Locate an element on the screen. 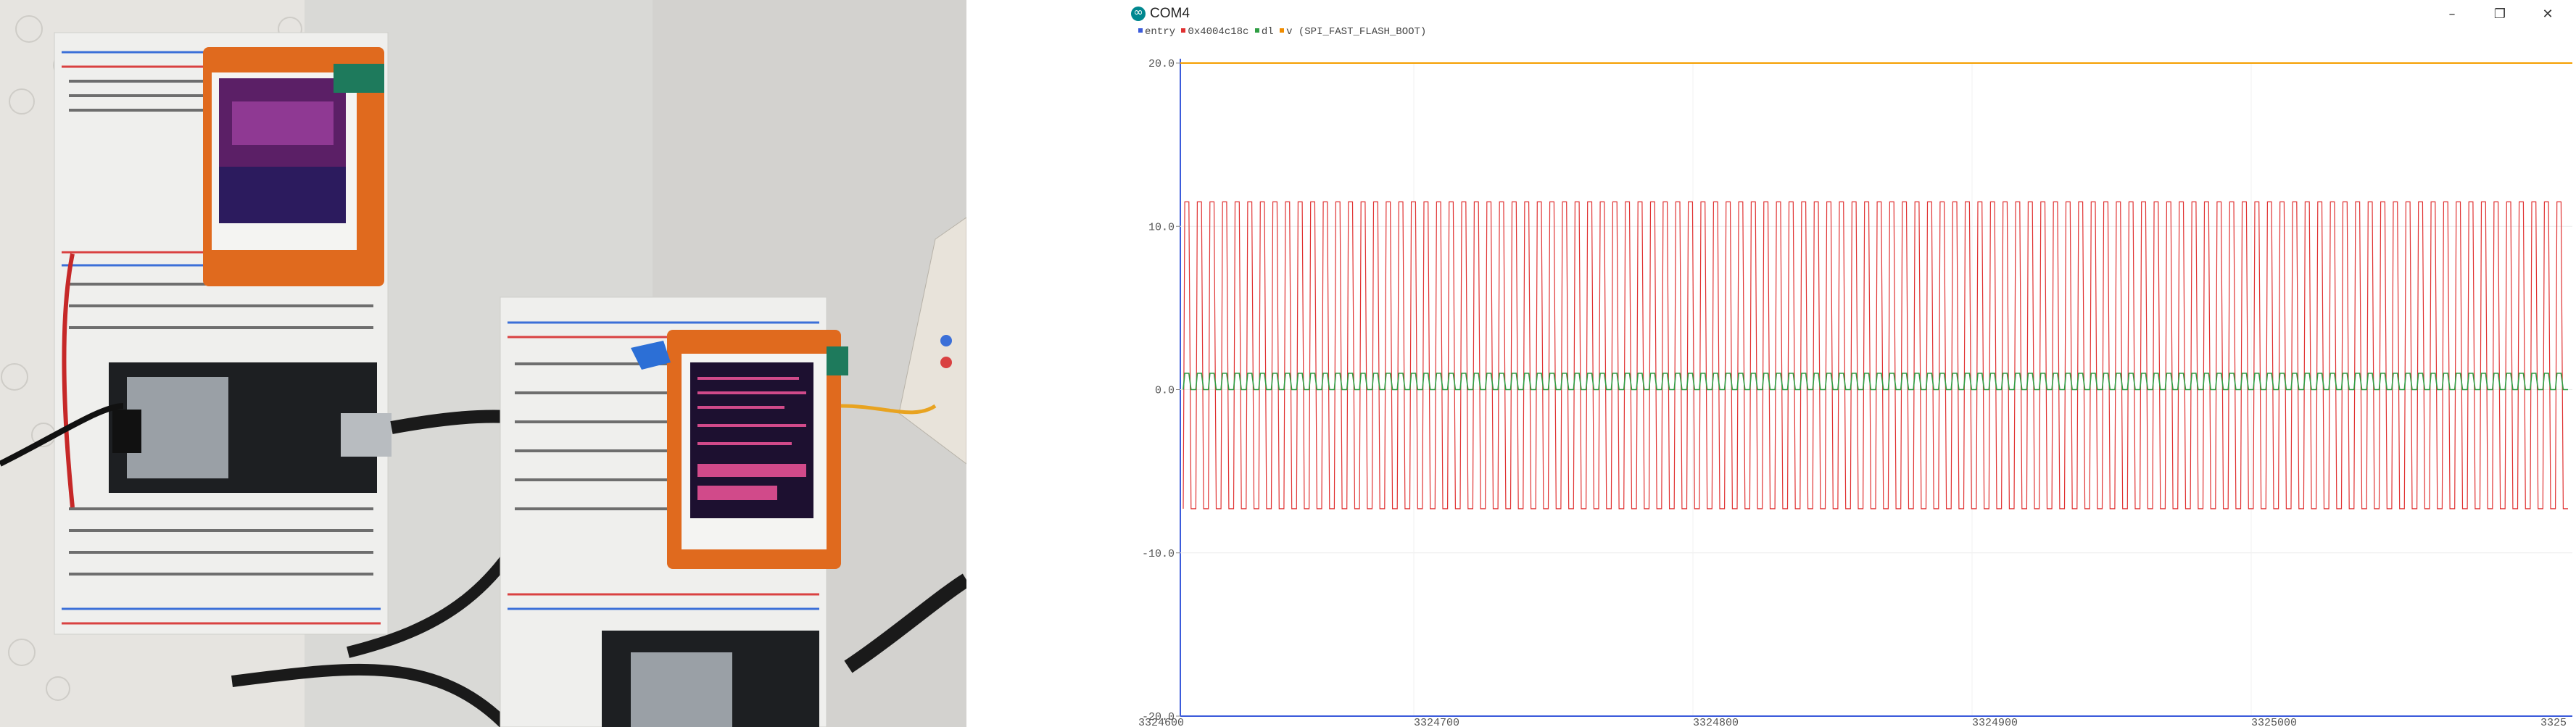  arduino-logo-icon is located at coordinates (1138, 13).